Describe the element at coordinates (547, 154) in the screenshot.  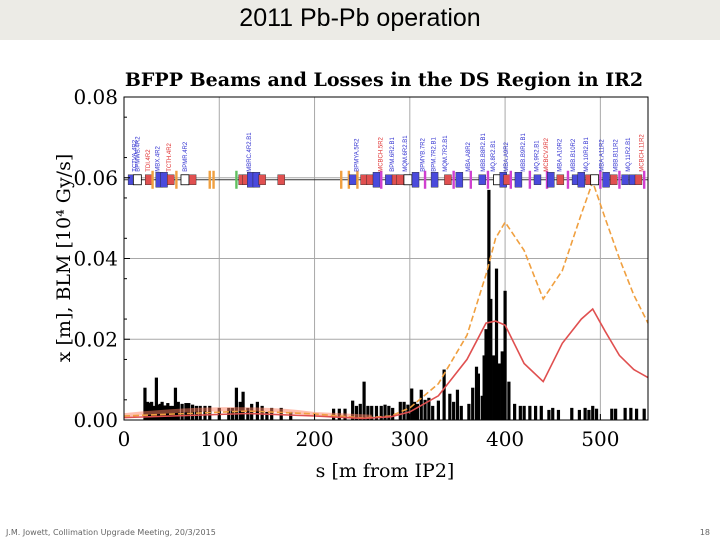
I see `element-label: MCBCV.9R2` at that location.